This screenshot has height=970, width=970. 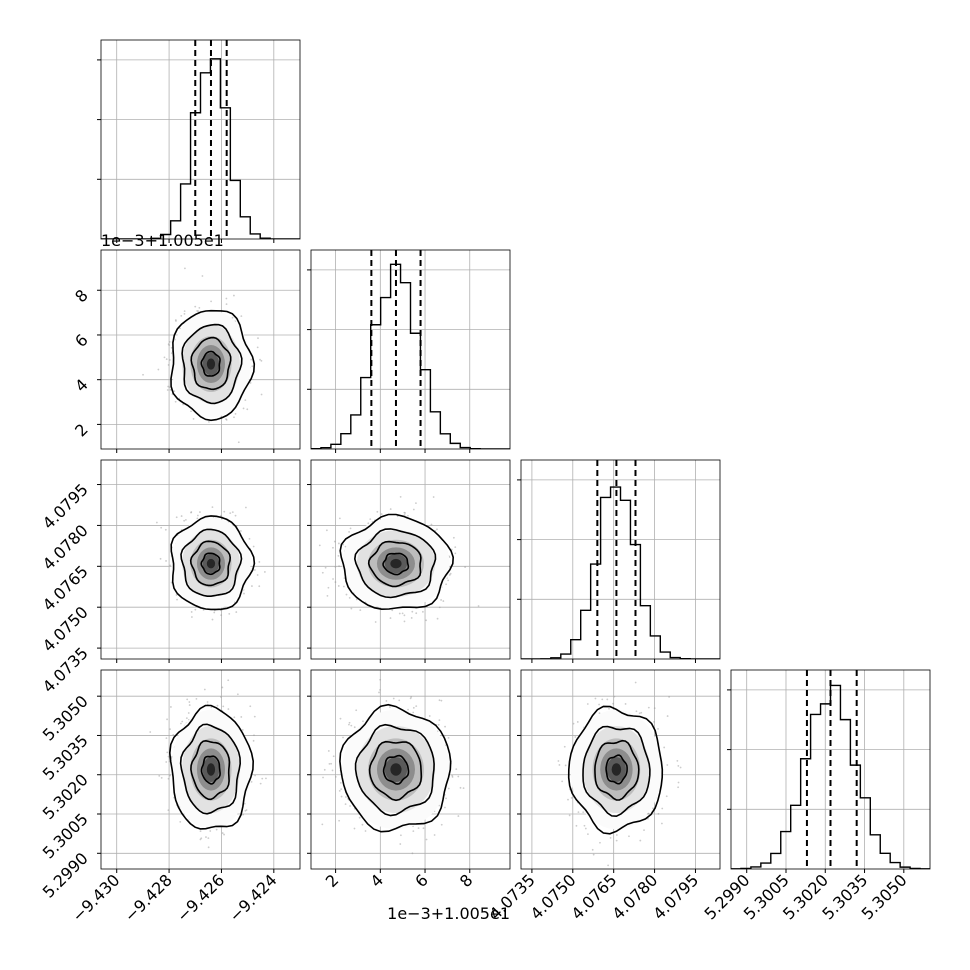 I want to click on x-tick-label: −9.426, so click(x=200, y=897).